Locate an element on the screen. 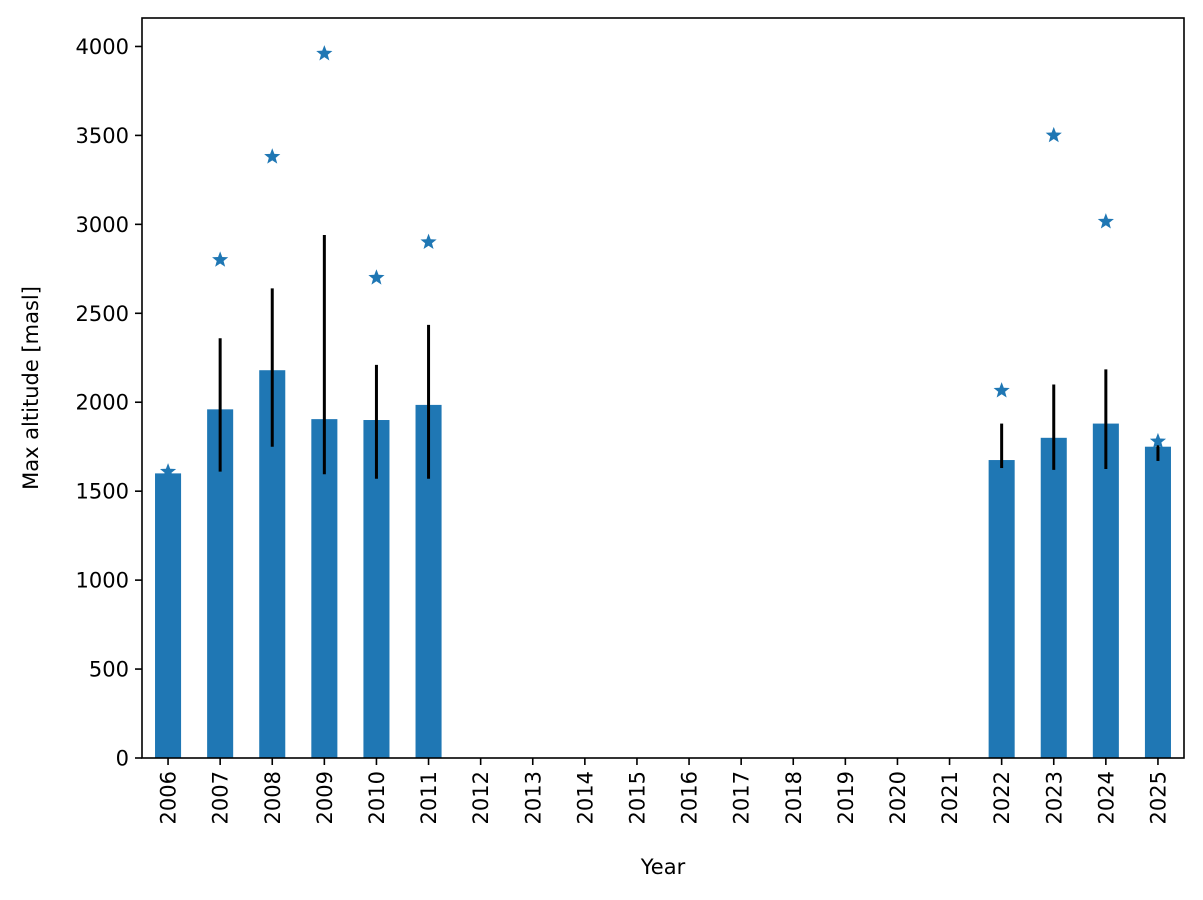 The image size is (1203, 900). x-tick-label: 2022 is located at coordinates (1002, 797).